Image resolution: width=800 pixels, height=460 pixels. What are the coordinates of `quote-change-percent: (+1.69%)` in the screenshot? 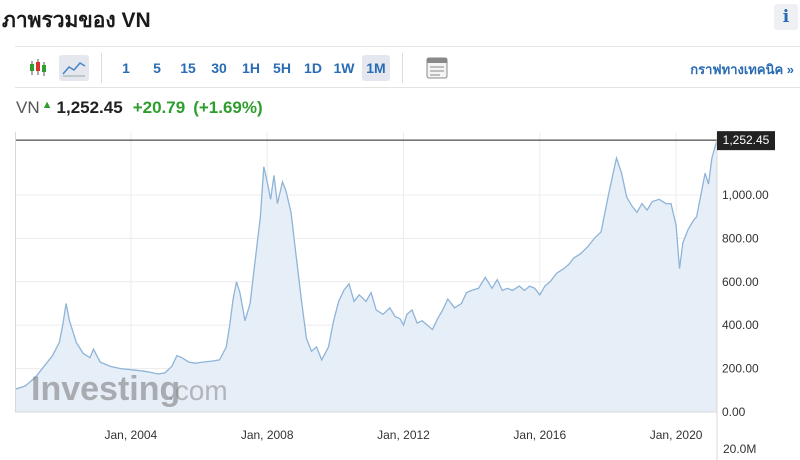 It's located at (228, 107).